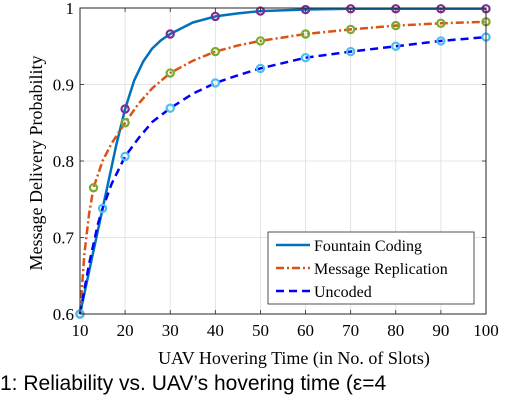 This screenshot has height=400, width=524. What do you see at coordinates (63, 161) in the screenshot?
I see `y-tick-label: 0.8` at bounding box center [63, 161].